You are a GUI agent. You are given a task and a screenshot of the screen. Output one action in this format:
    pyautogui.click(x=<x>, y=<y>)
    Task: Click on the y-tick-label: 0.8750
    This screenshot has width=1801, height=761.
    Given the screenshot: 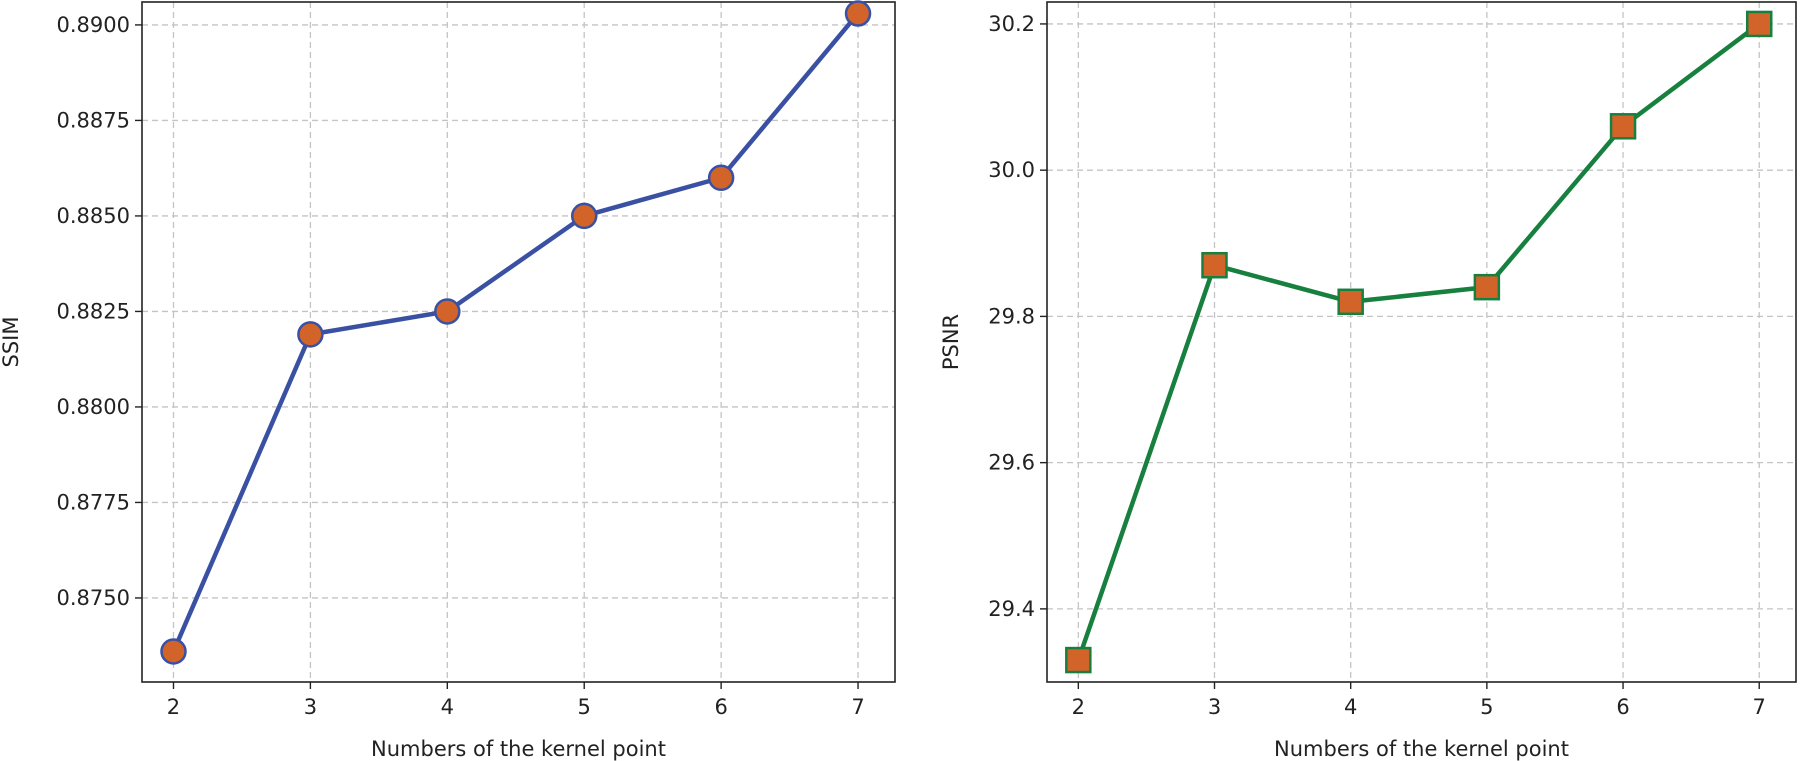 What is the action you would take?
    pyautogui.click(x=93, y=598)
    